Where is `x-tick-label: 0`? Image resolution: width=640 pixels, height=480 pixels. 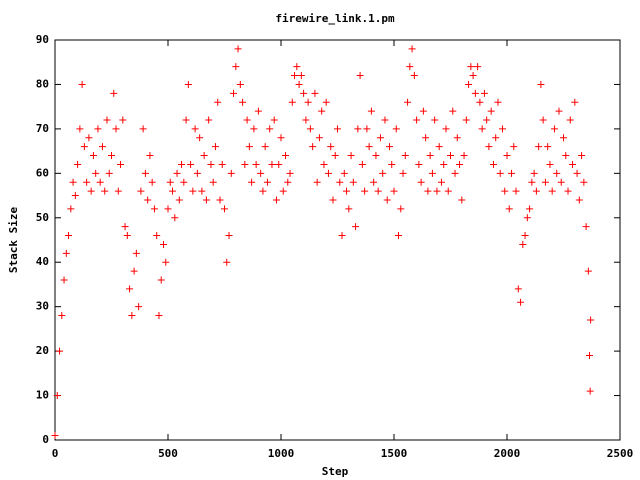
x-tick-label: 0 is located at coordinates (55, 453).